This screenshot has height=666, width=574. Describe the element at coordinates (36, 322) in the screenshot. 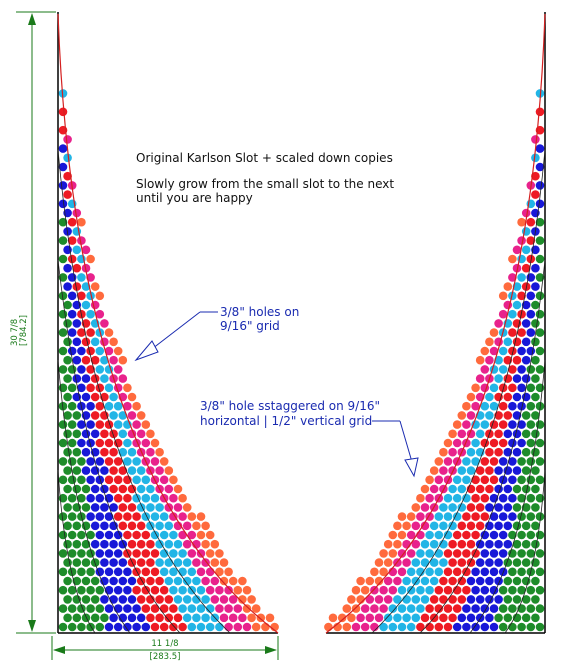

I see `height-dimension` at that location.